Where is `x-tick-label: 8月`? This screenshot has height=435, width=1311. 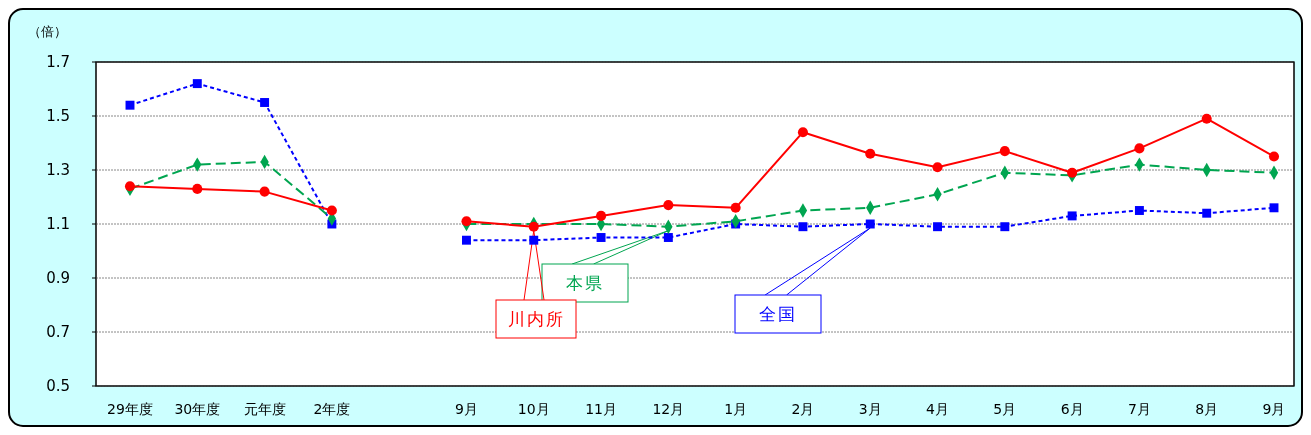 x-tick-label: 8月 is located at coordinates (1207, 409).